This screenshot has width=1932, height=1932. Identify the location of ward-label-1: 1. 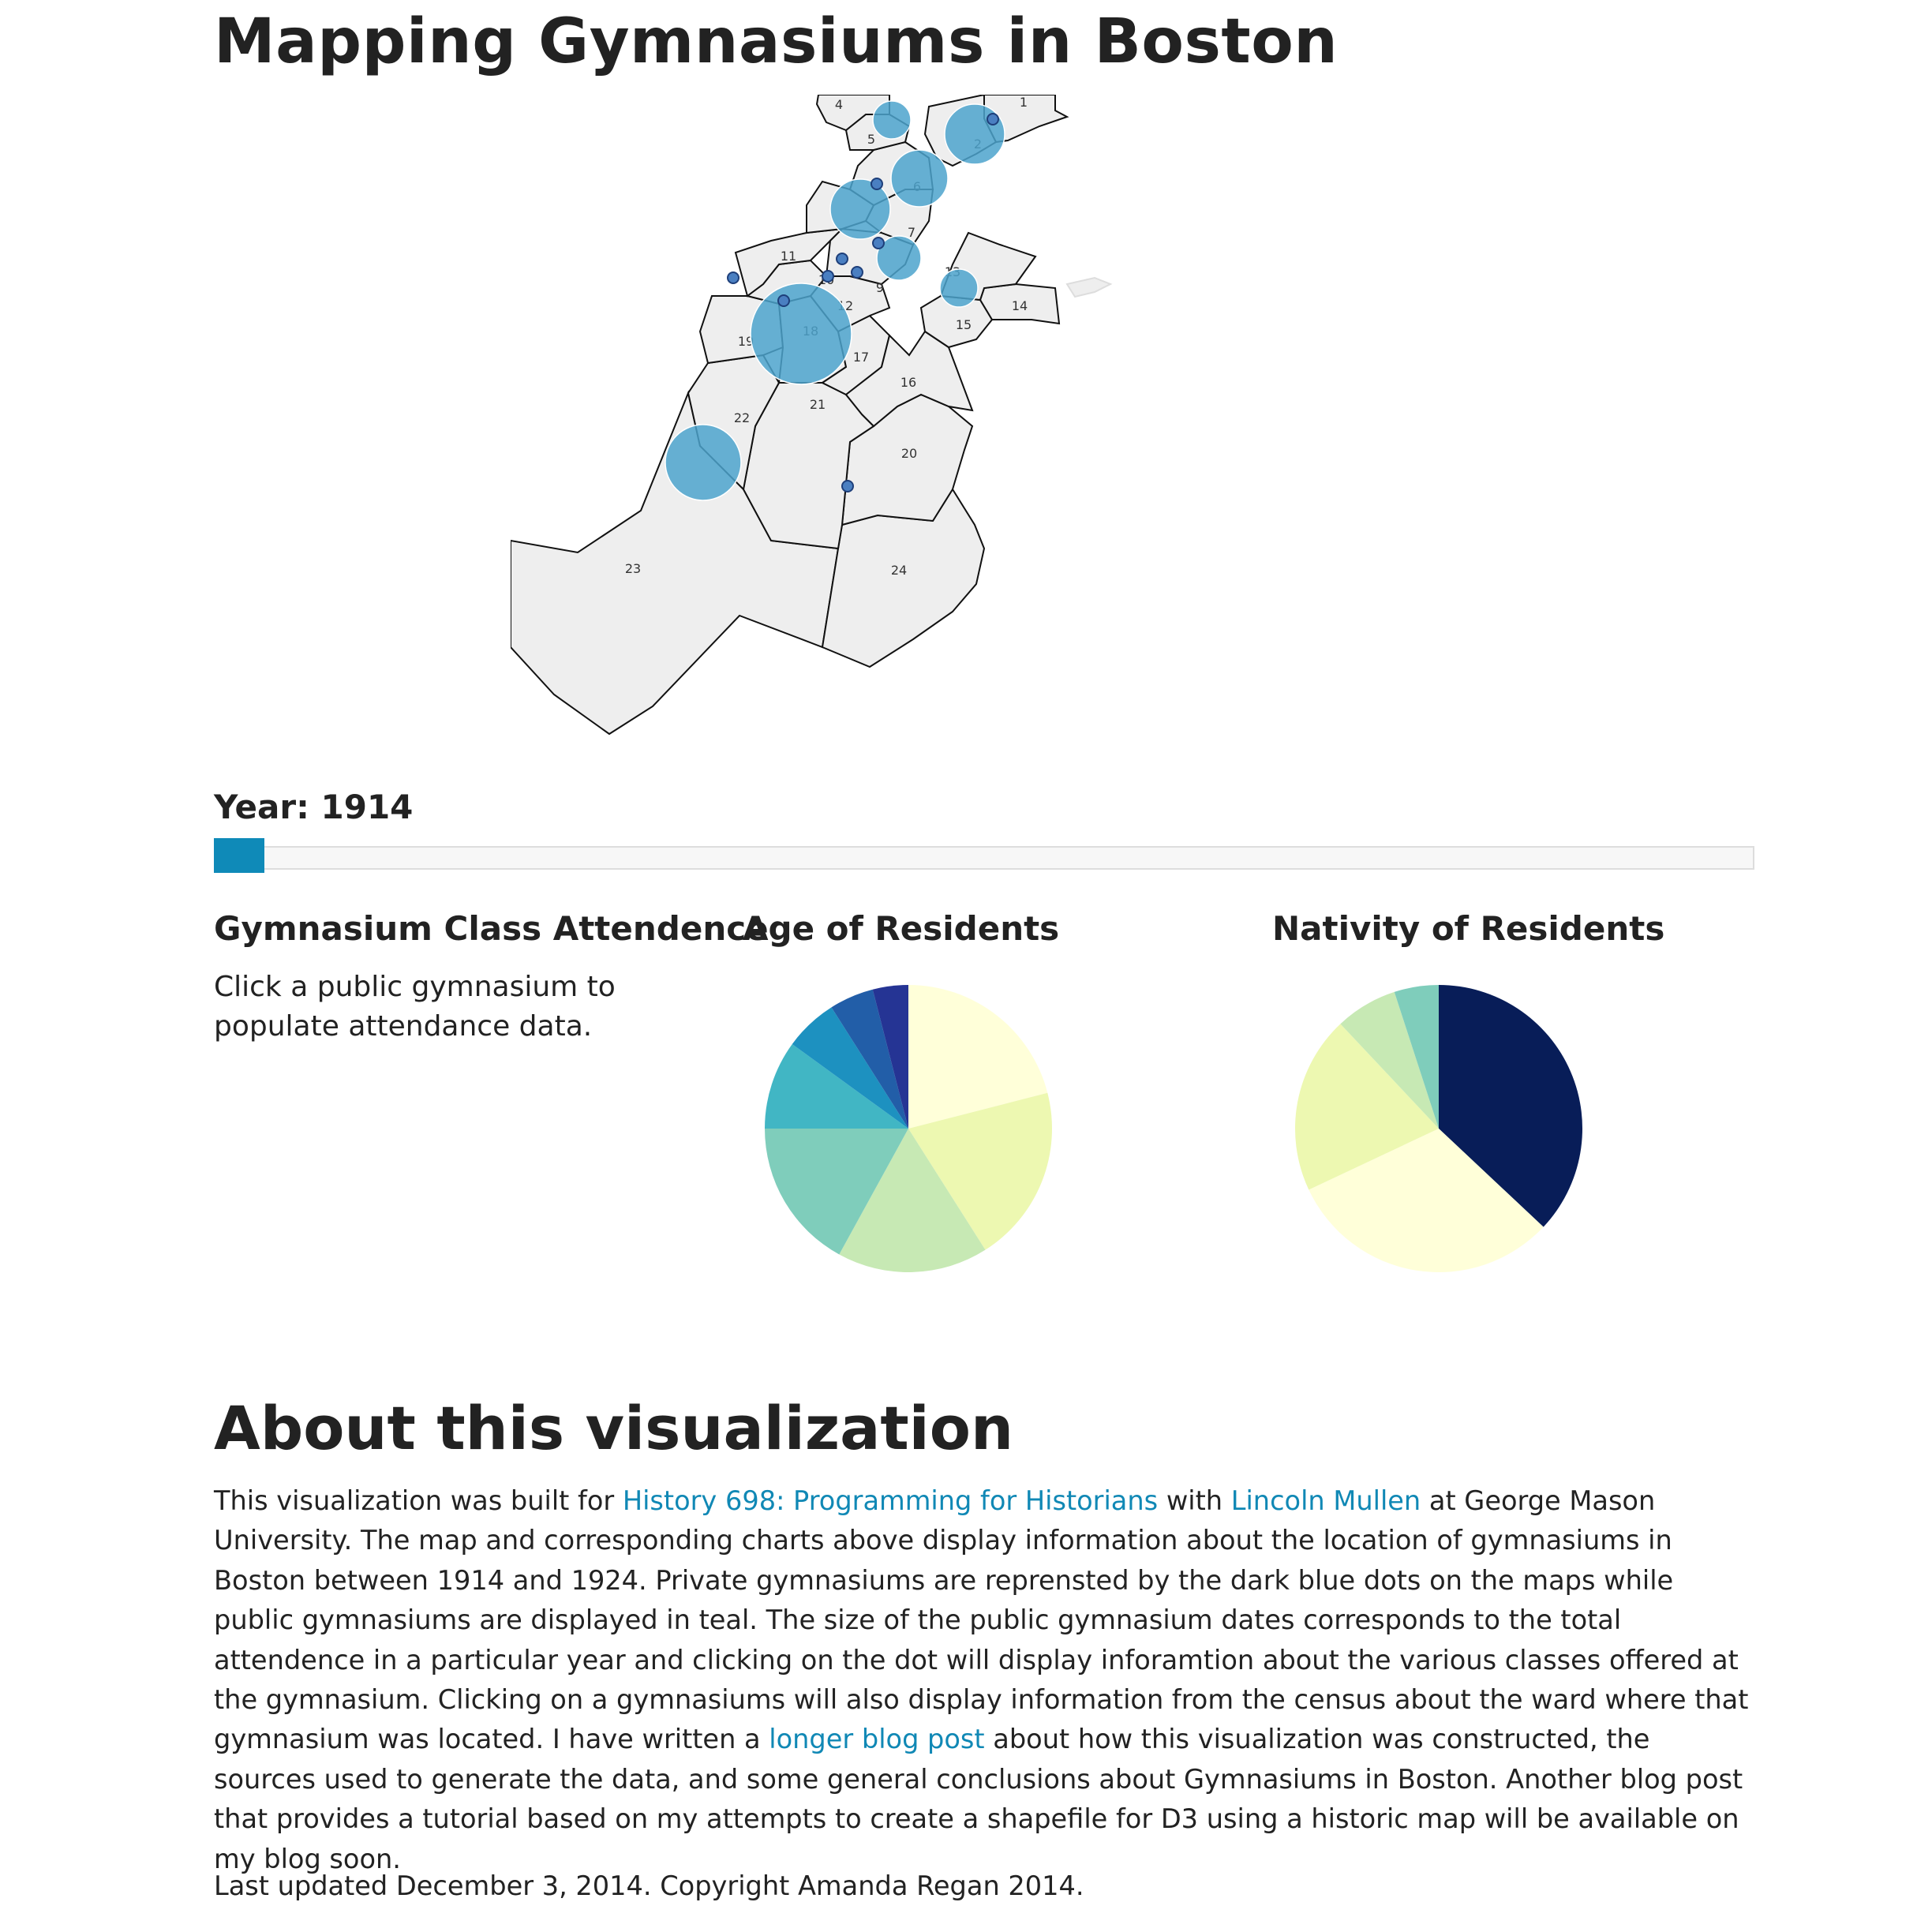
(1024, 102).